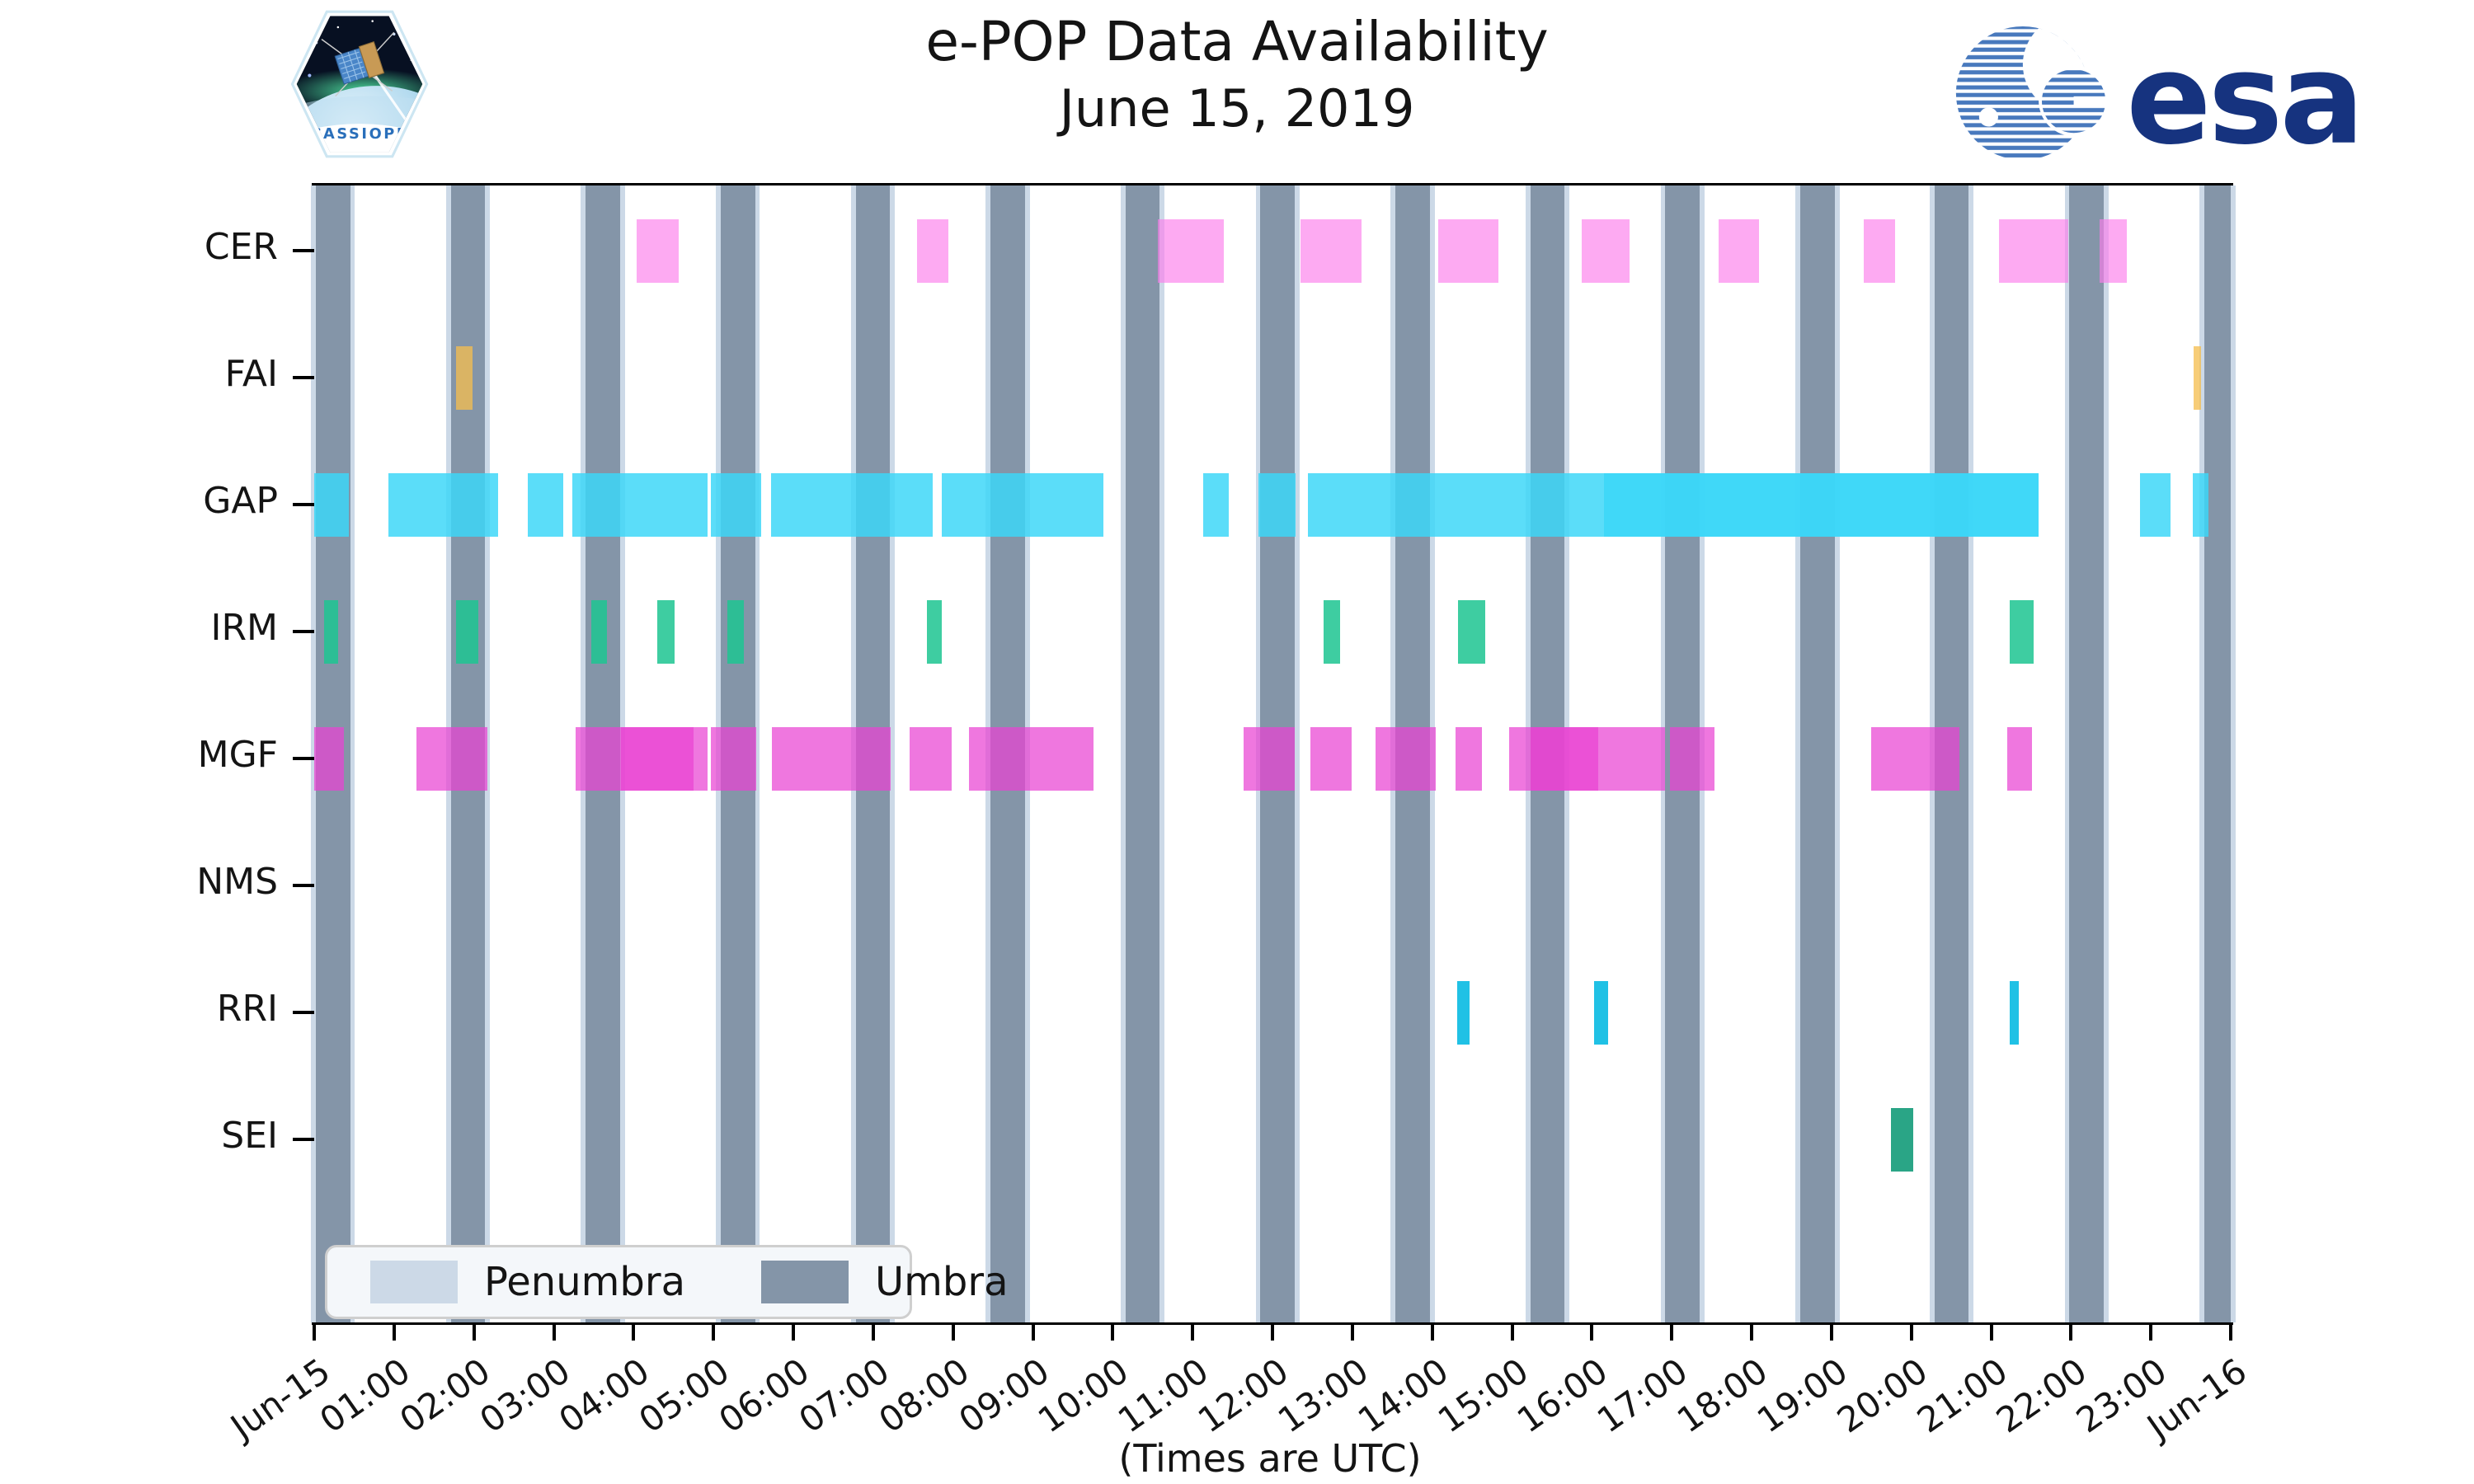  I want to click on legend: Penumbra Umbra, so click(667, 1282).